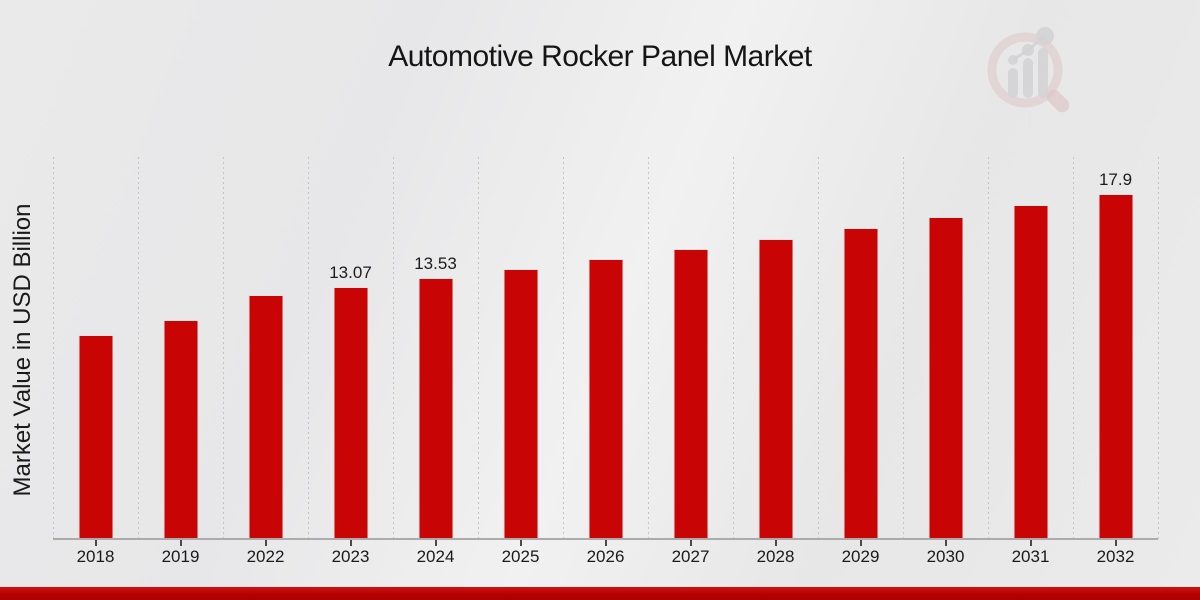 The image size is (1200, 600). Describe the element at coordinates (520, 404) in the screenshot. I see `bar-2025` at that location.